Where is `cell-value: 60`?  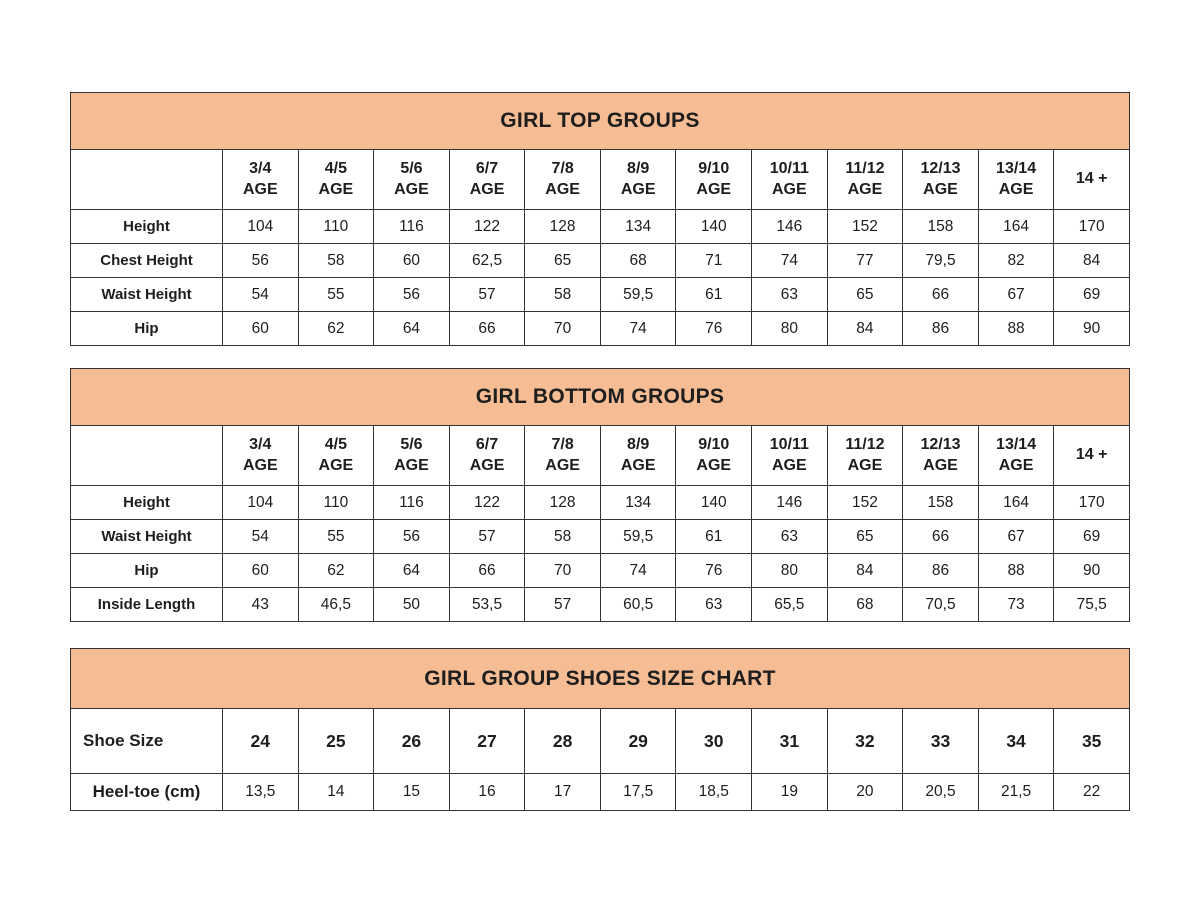 cell-value: 60 is located at coordinates (411, 260).